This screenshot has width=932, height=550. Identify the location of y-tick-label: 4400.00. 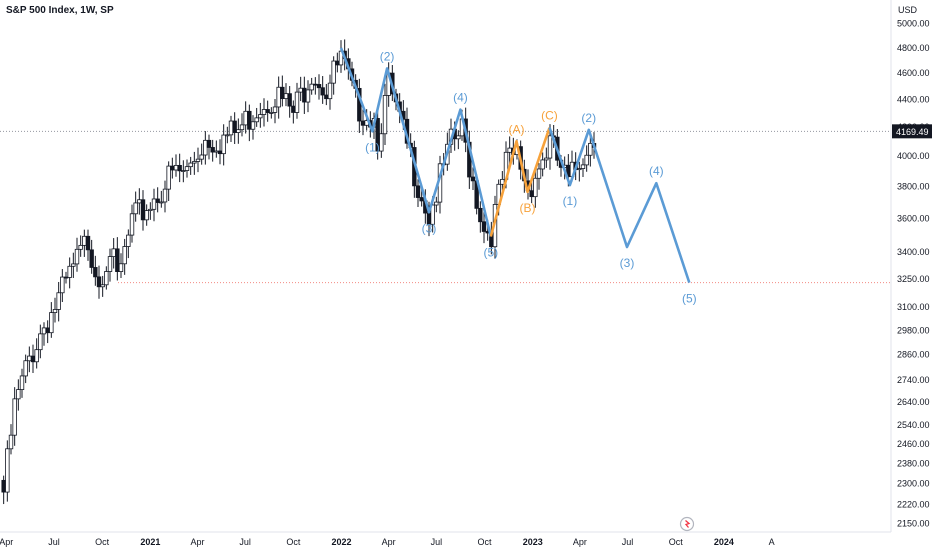
(913, 99).